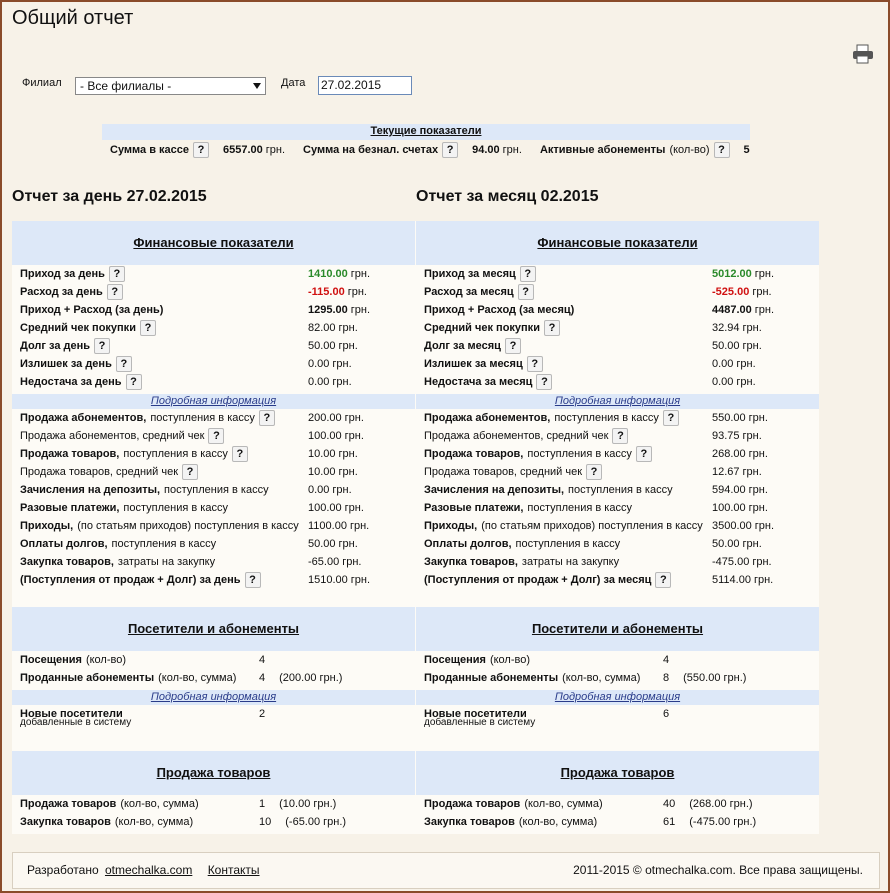  What do you see at coordinates (455, 660) in the screenshot?
I see `row-label: Посещения` at bounding box center [455, 660].